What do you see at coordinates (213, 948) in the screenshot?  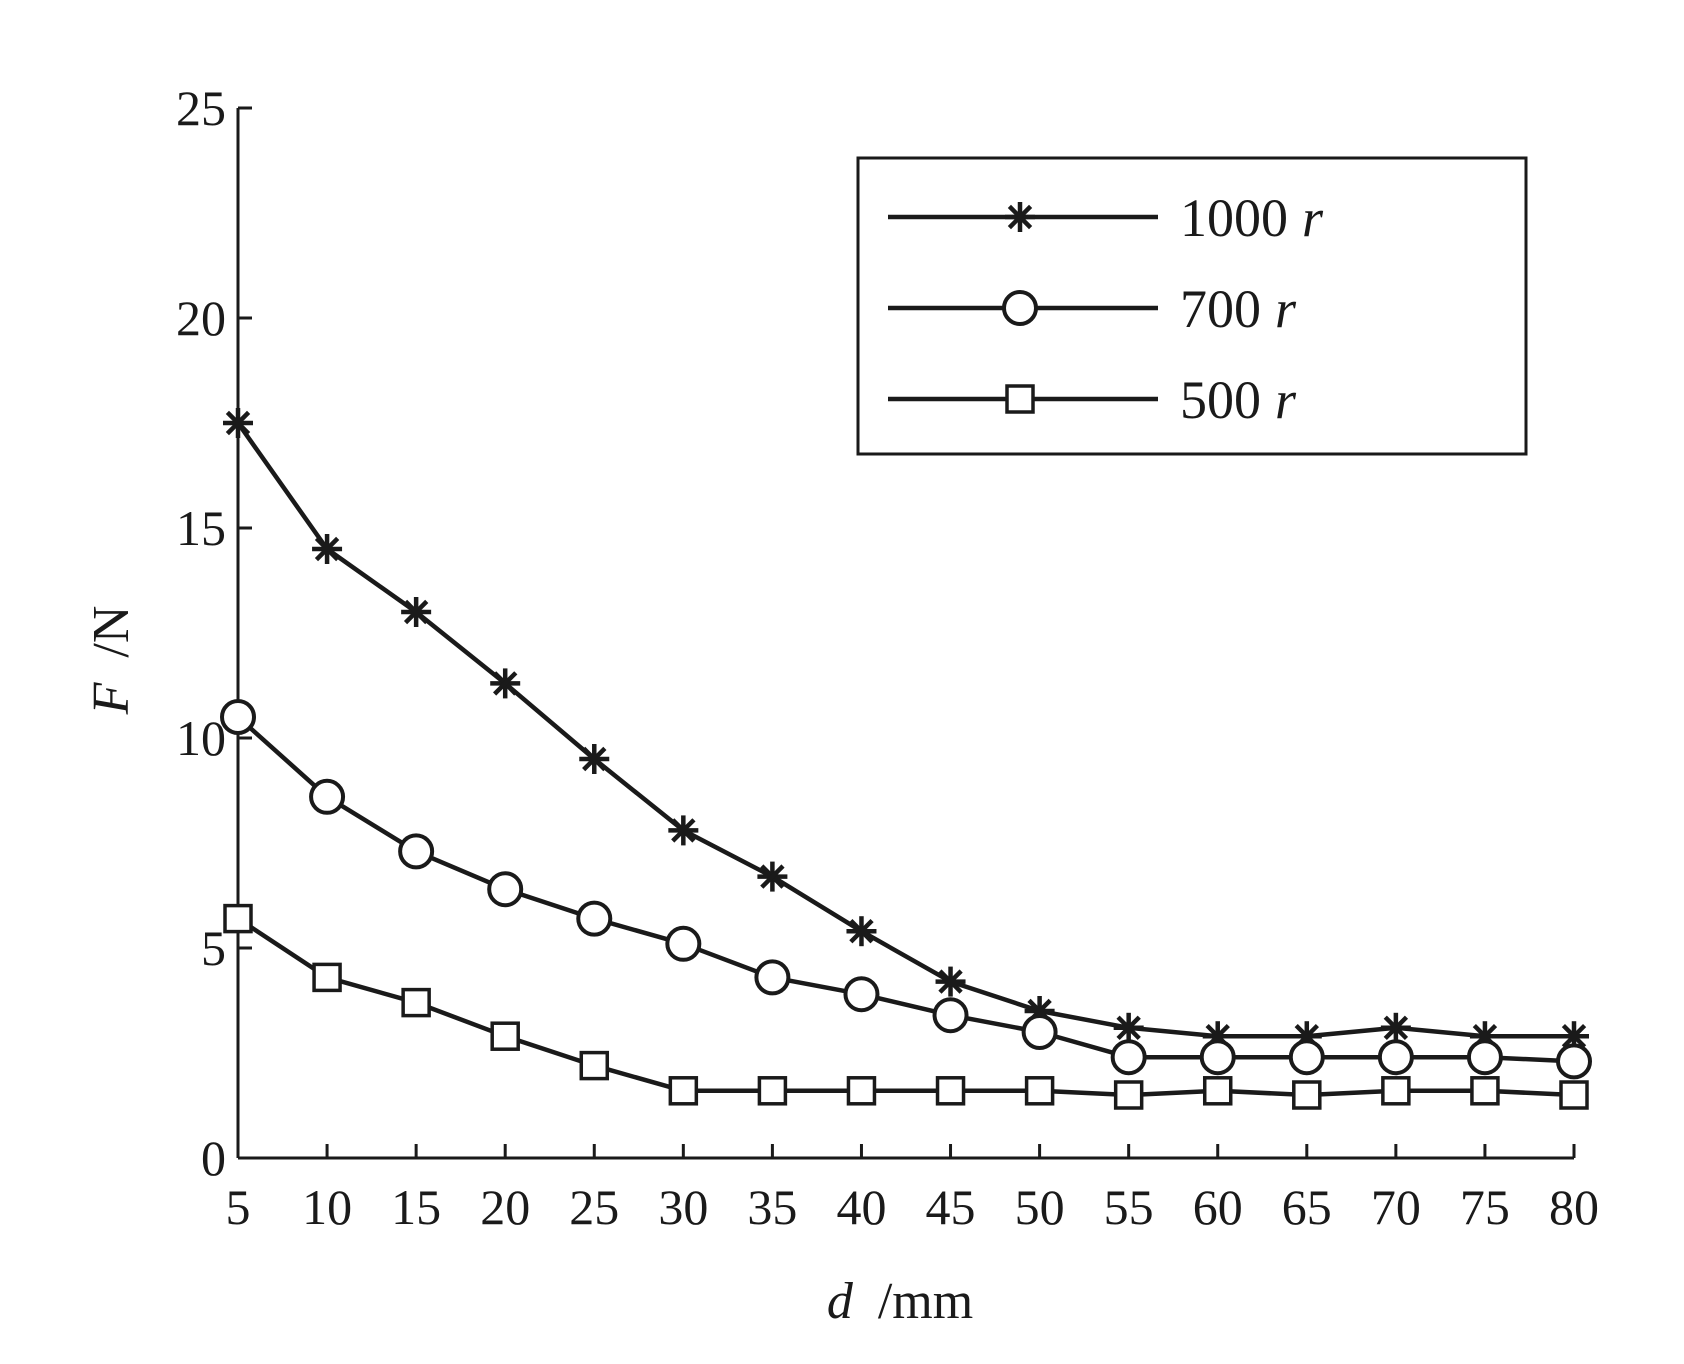 I see `y-tick-label: 5` at bounding box center [213, 948].